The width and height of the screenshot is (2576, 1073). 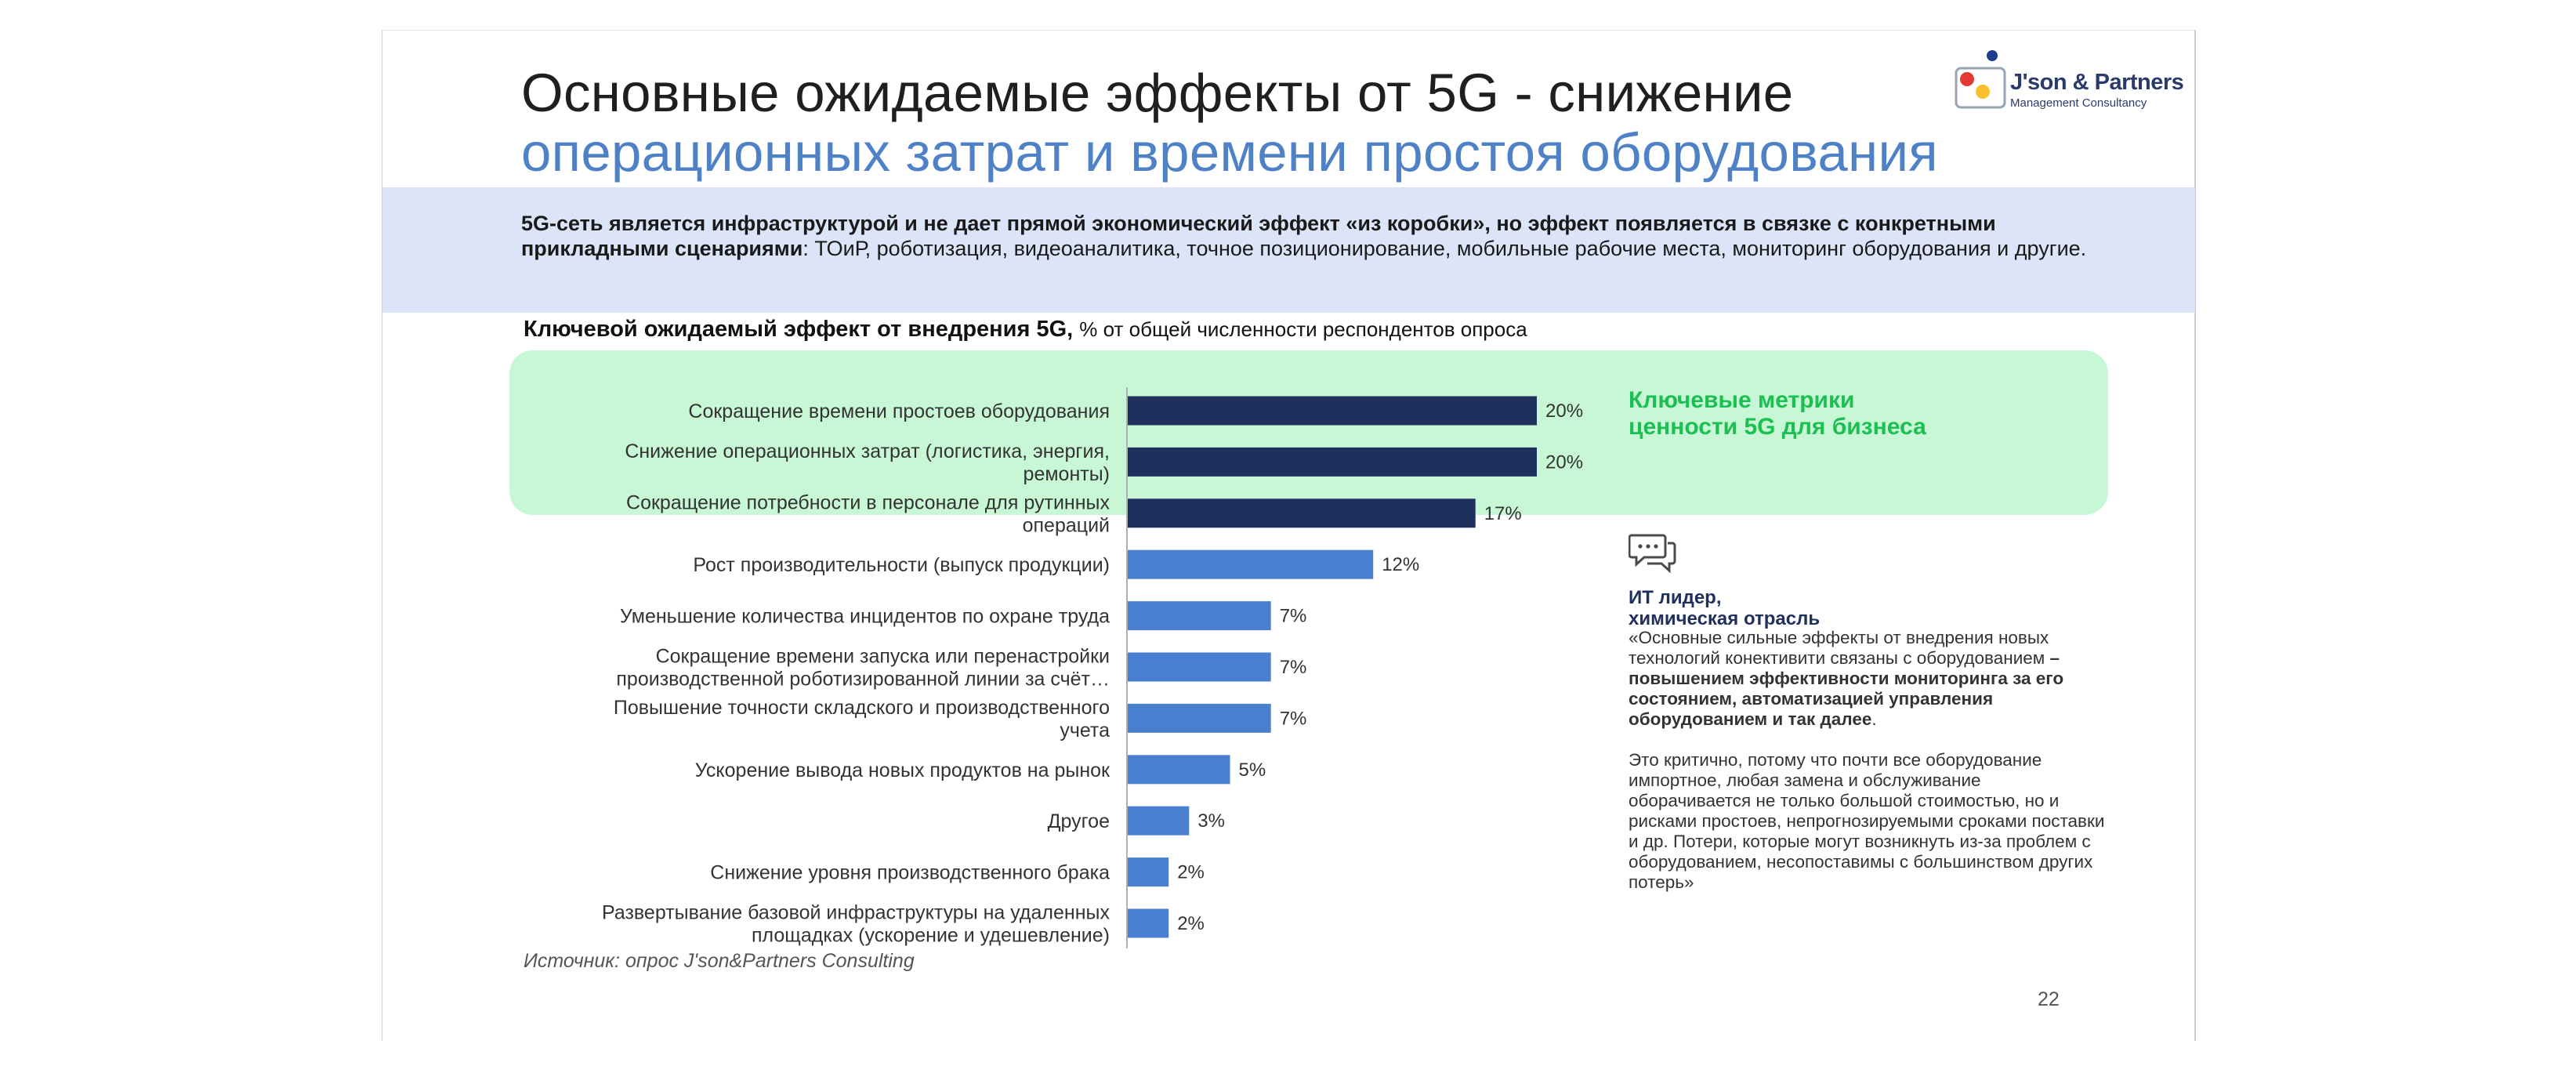 I want to click on bar-value-label: 5%, so click(x=1252, y=770).